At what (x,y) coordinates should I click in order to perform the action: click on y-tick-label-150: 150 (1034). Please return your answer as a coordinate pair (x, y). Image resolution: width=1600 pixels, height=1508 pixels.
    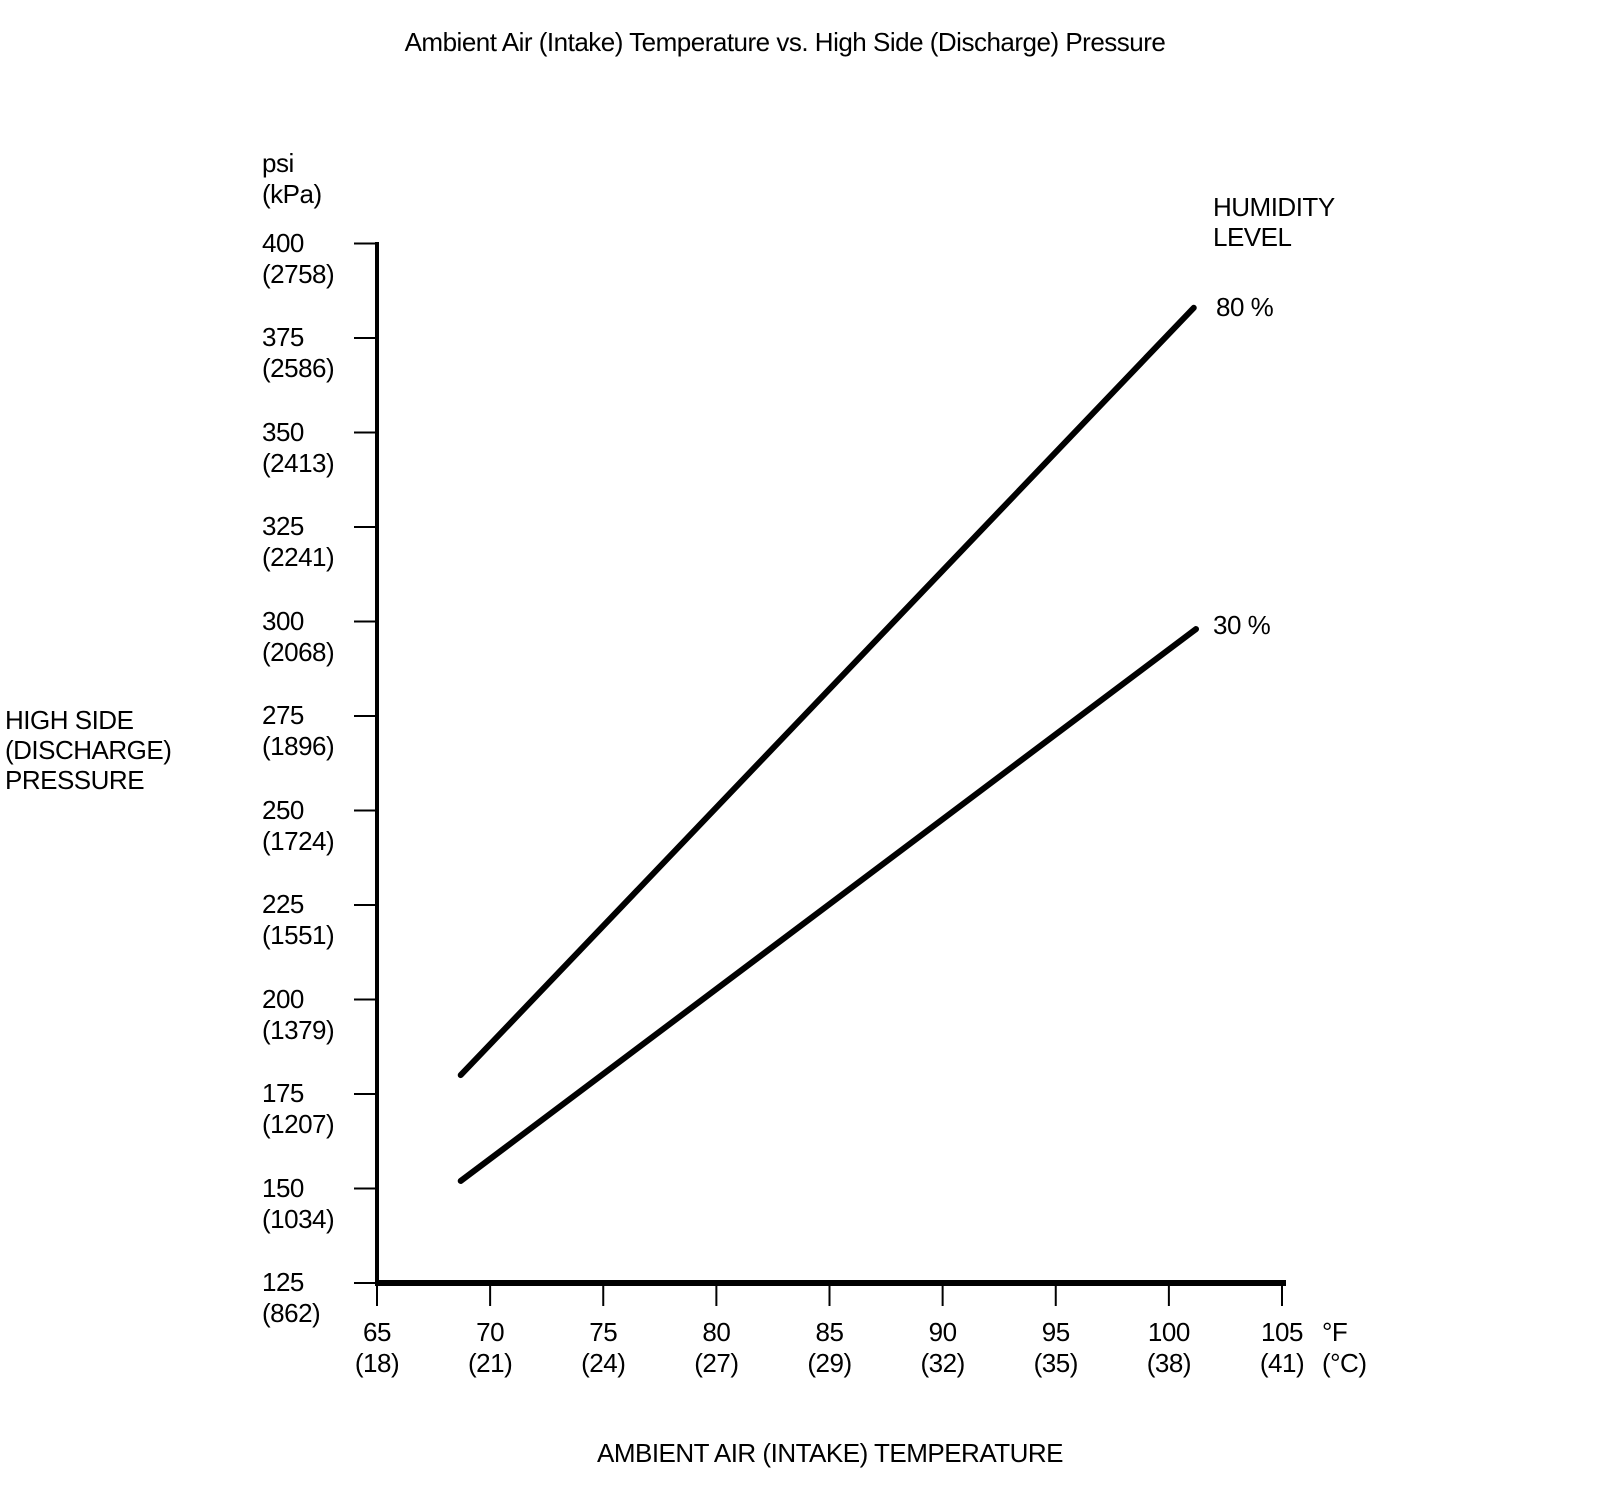
    Looking at the image, I should click on (298, 1203).